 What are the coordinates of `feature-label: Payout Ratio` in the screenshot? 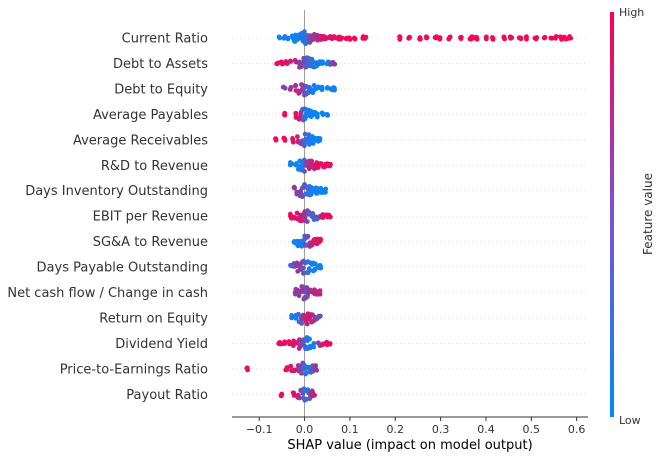 It's located at (167, 395).